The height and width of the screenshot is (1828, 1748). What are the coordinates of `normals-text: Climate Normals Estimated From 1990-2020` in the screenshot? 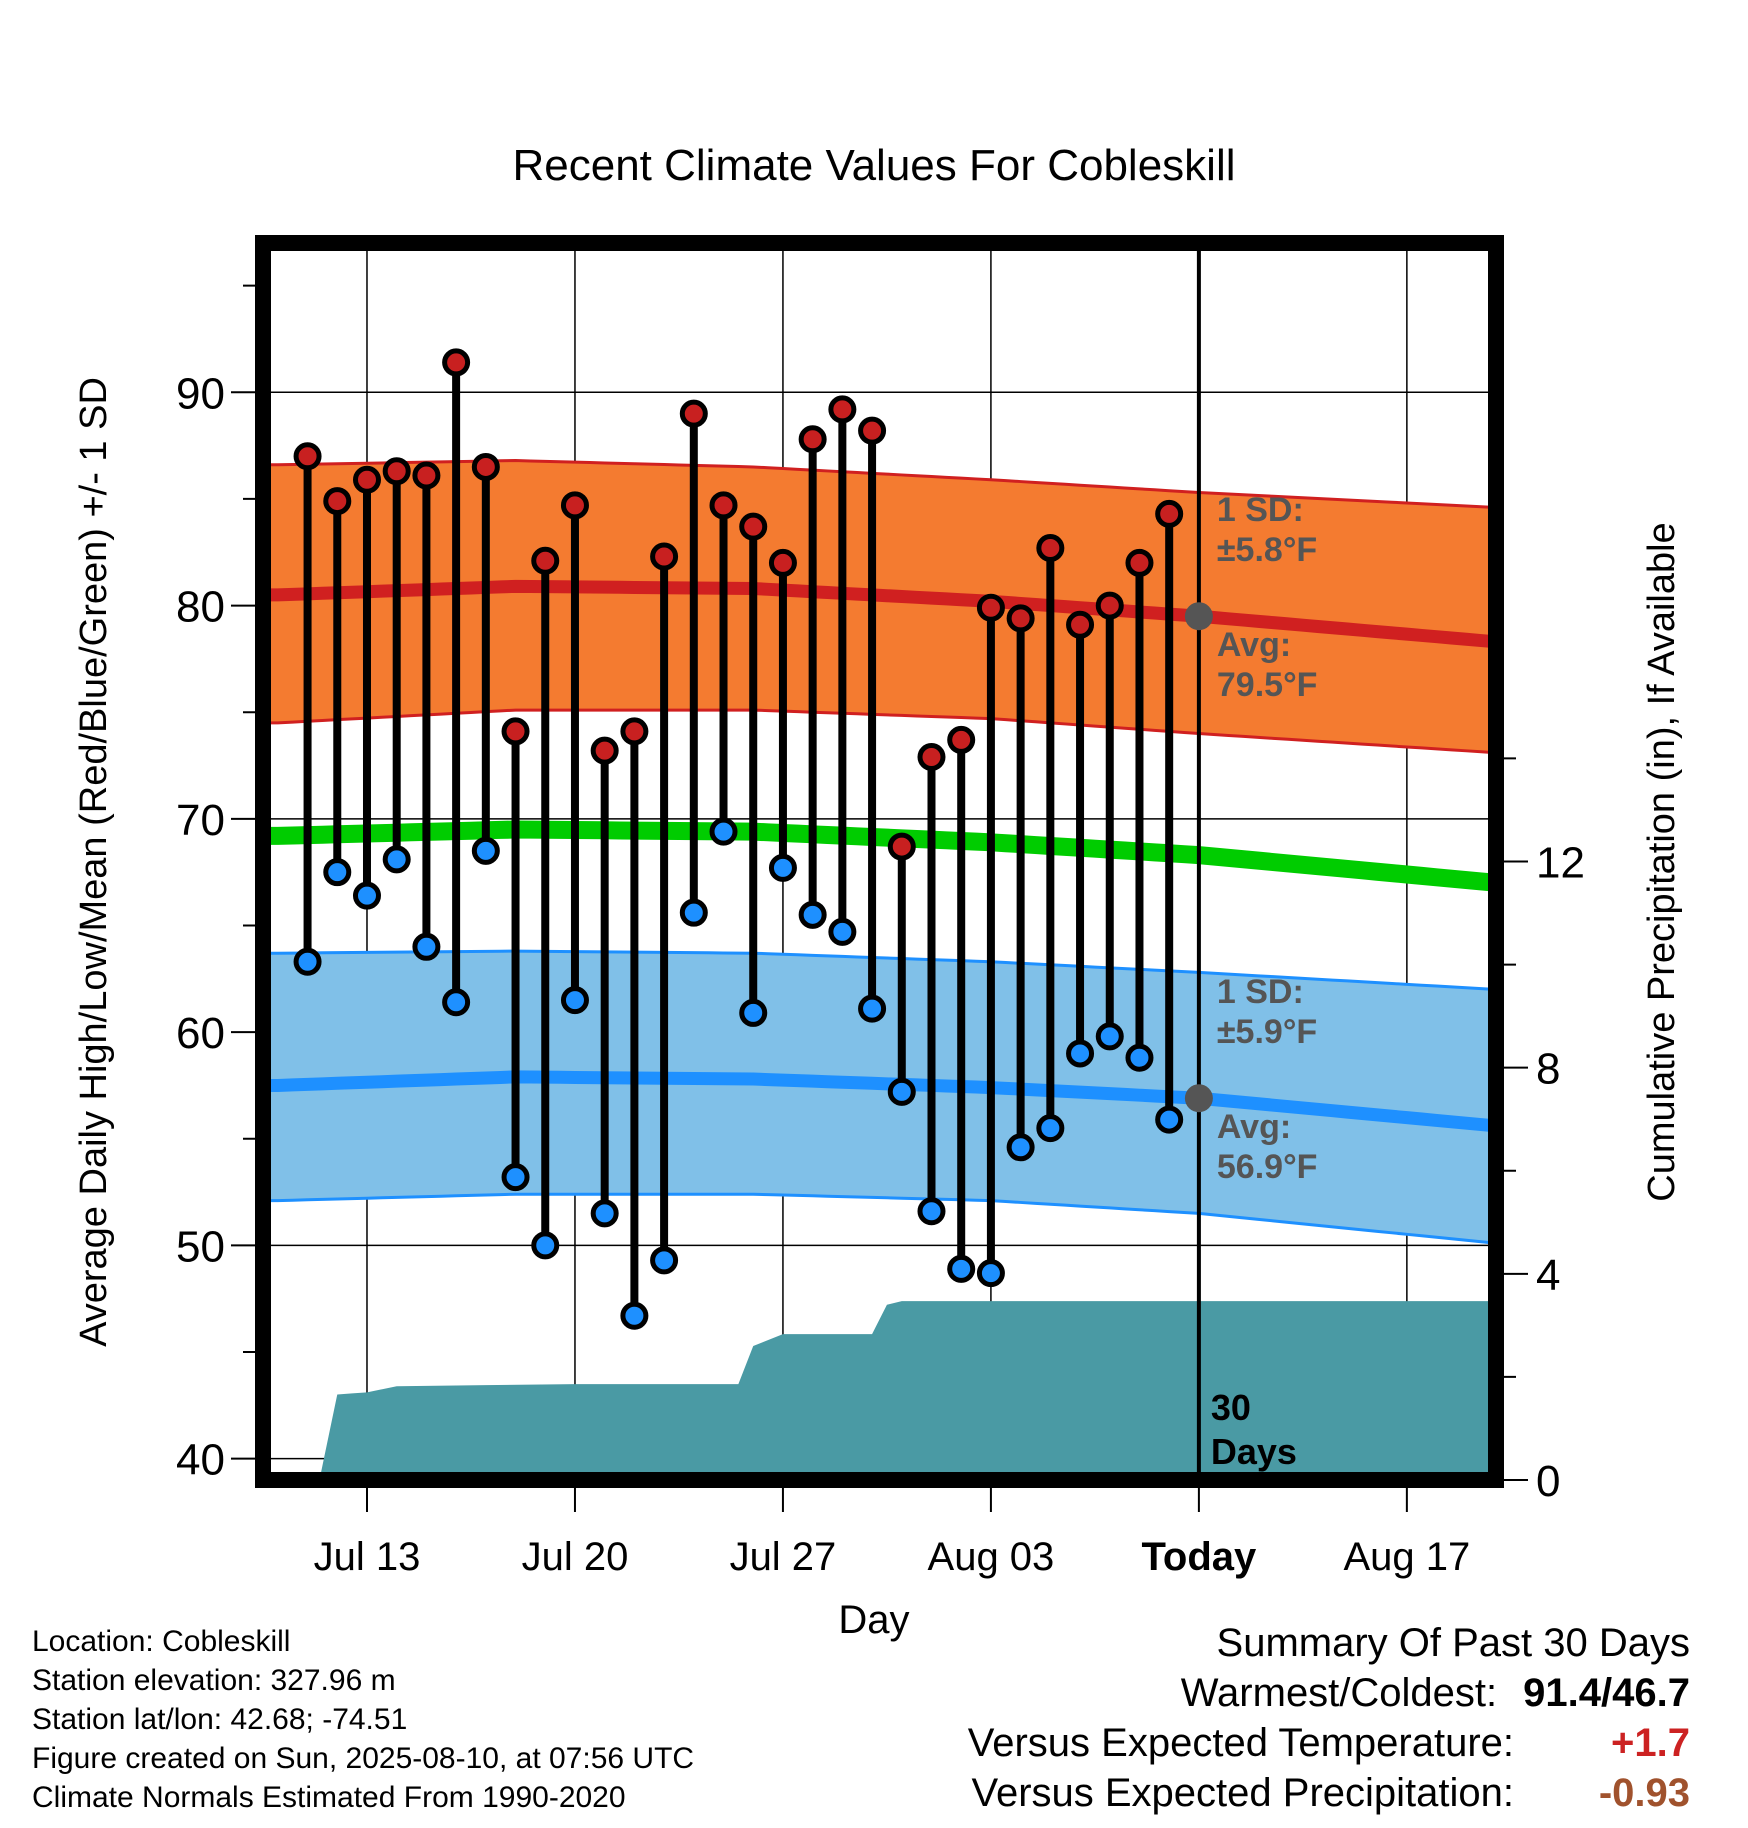 It's located at (329, 1797).